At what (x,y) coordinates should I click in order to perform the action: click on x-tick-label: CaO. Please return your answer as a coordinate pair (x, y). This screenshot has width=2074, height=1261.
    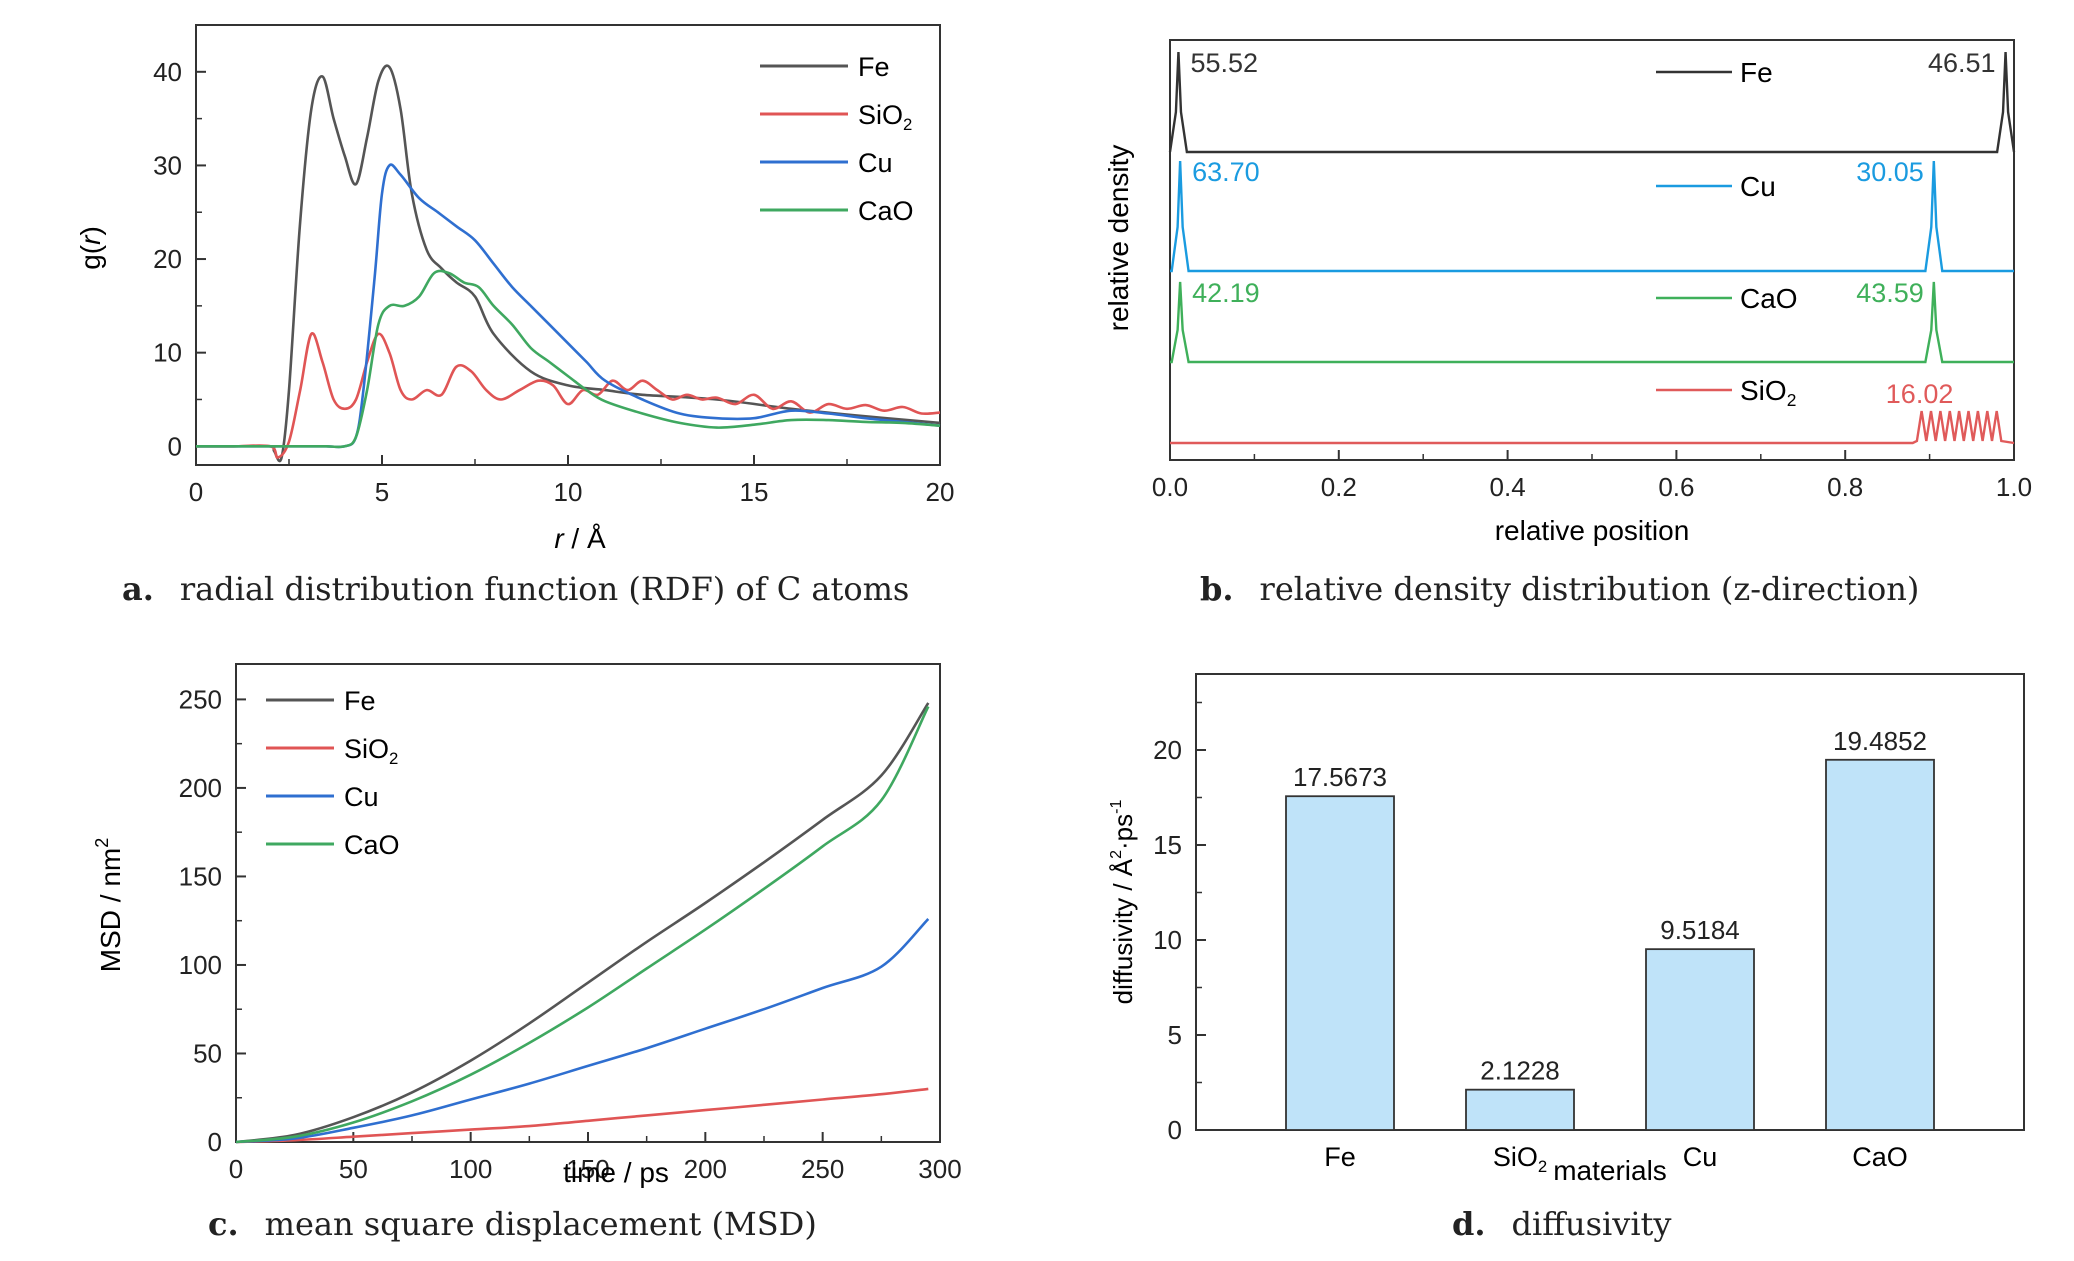
    Looking at the image, I should click on (1880, 1157).